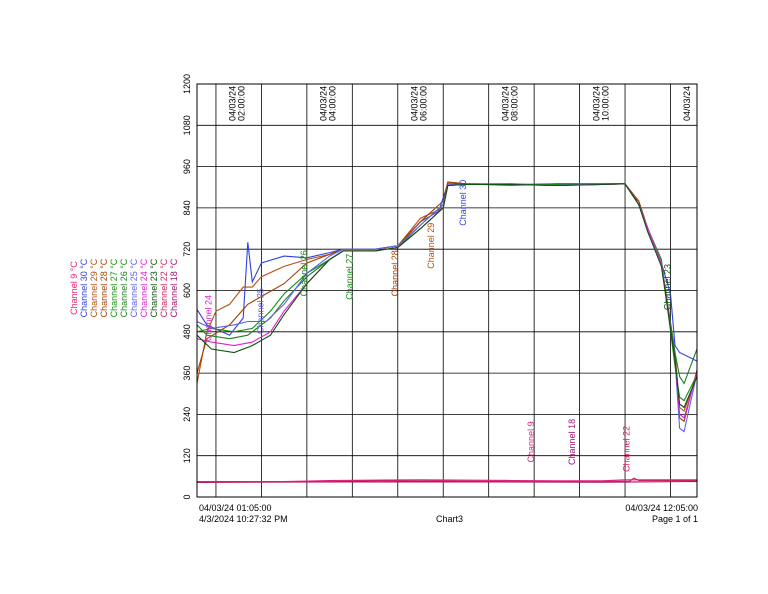 The height and width of the screenshot is (594, 768). Describe the element at coordinates (463, 203) in the screenshot. I see `series-annotation: Channel 30` at that location.